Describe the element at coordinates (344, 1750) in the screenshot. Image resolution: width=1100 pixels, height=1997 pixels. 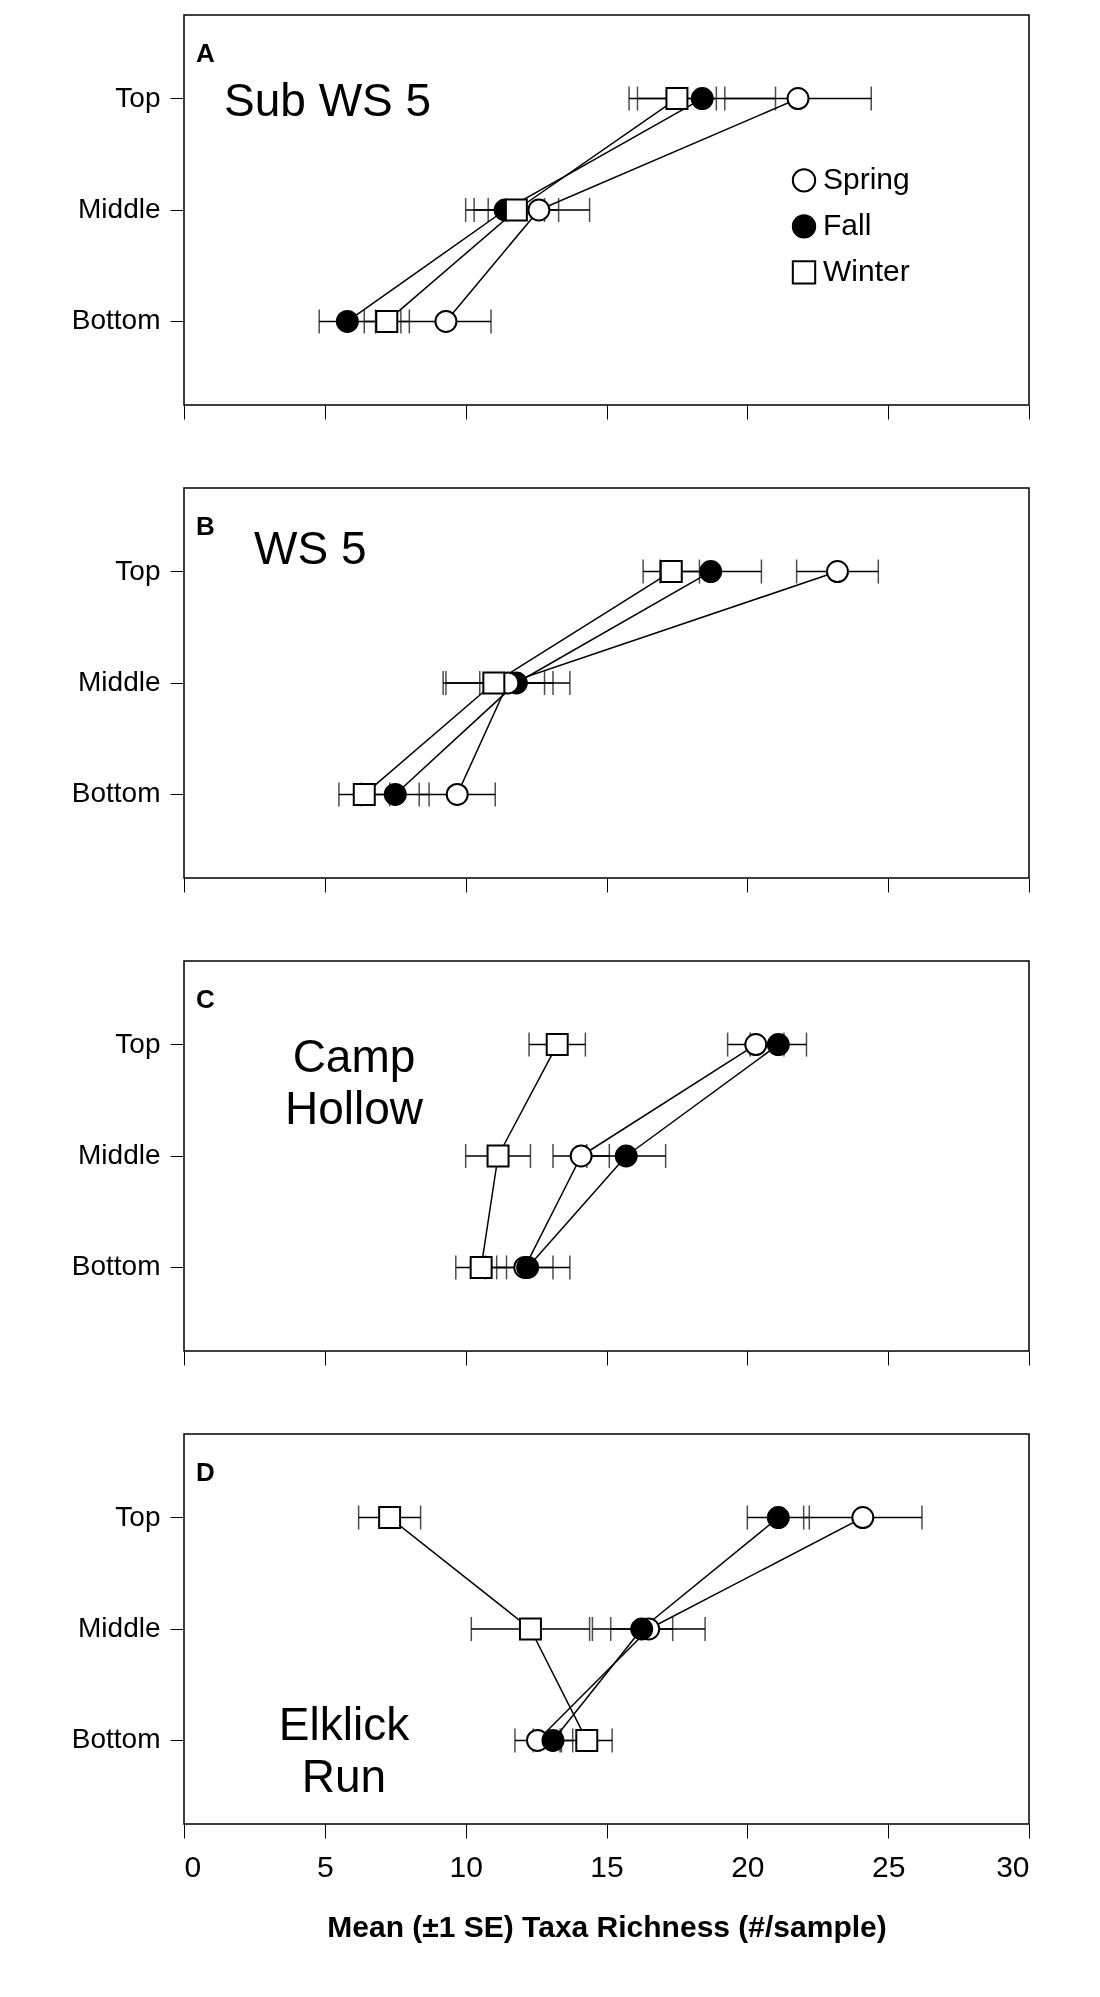
I see `annotation: Elklick Run` at that location.